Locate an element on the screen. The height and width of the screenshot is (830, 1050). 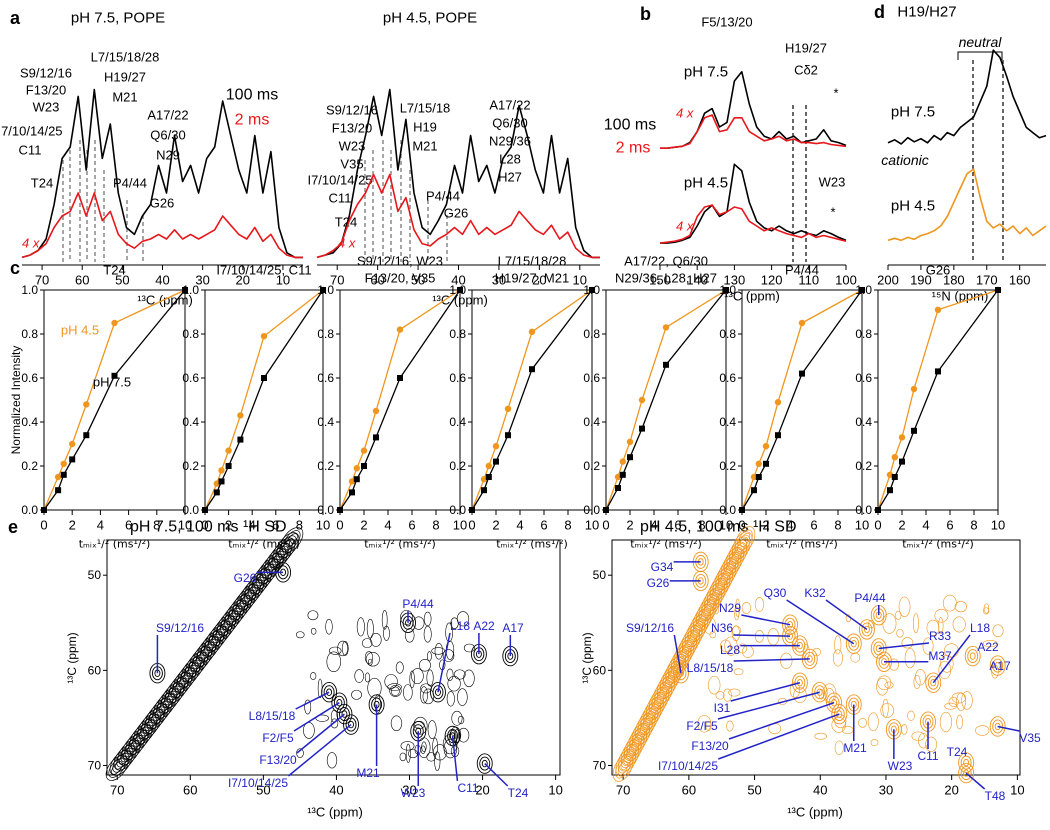
peak-label: L8/15/18 is located at coordinates (272, 716).